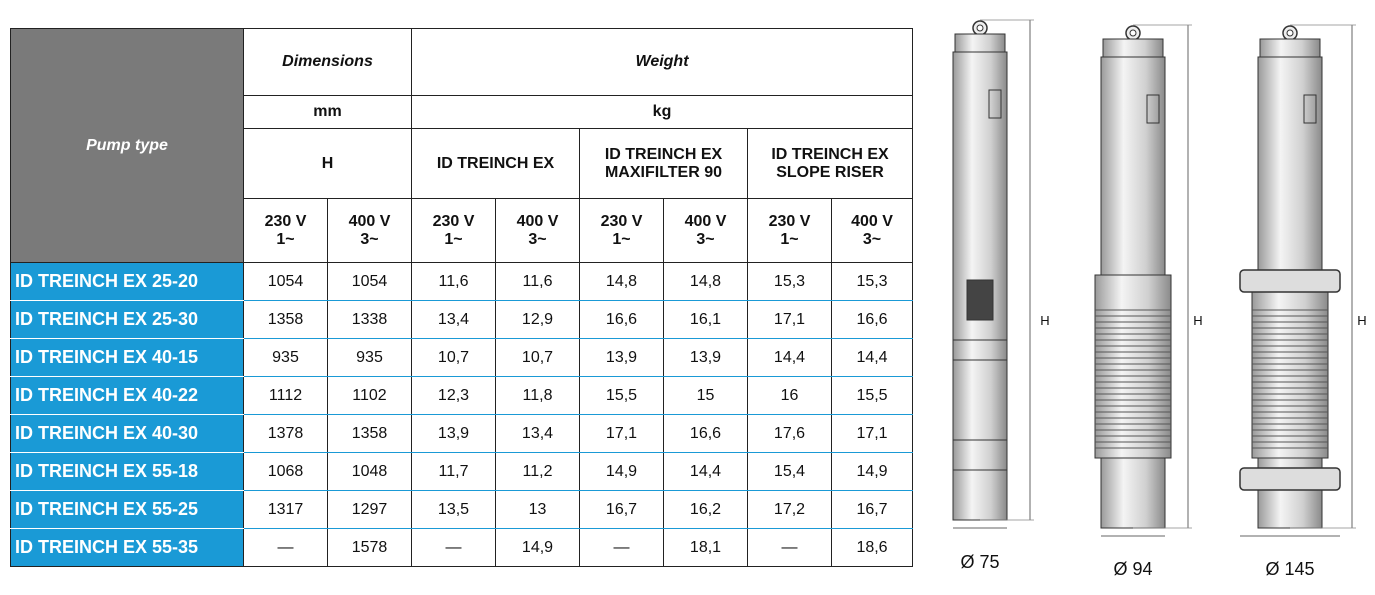 This screenshot has height=595, width=1375. Describe the element at coordinates (705, 509) in the screenshot. I see `value-cell: 16,2` at that location.